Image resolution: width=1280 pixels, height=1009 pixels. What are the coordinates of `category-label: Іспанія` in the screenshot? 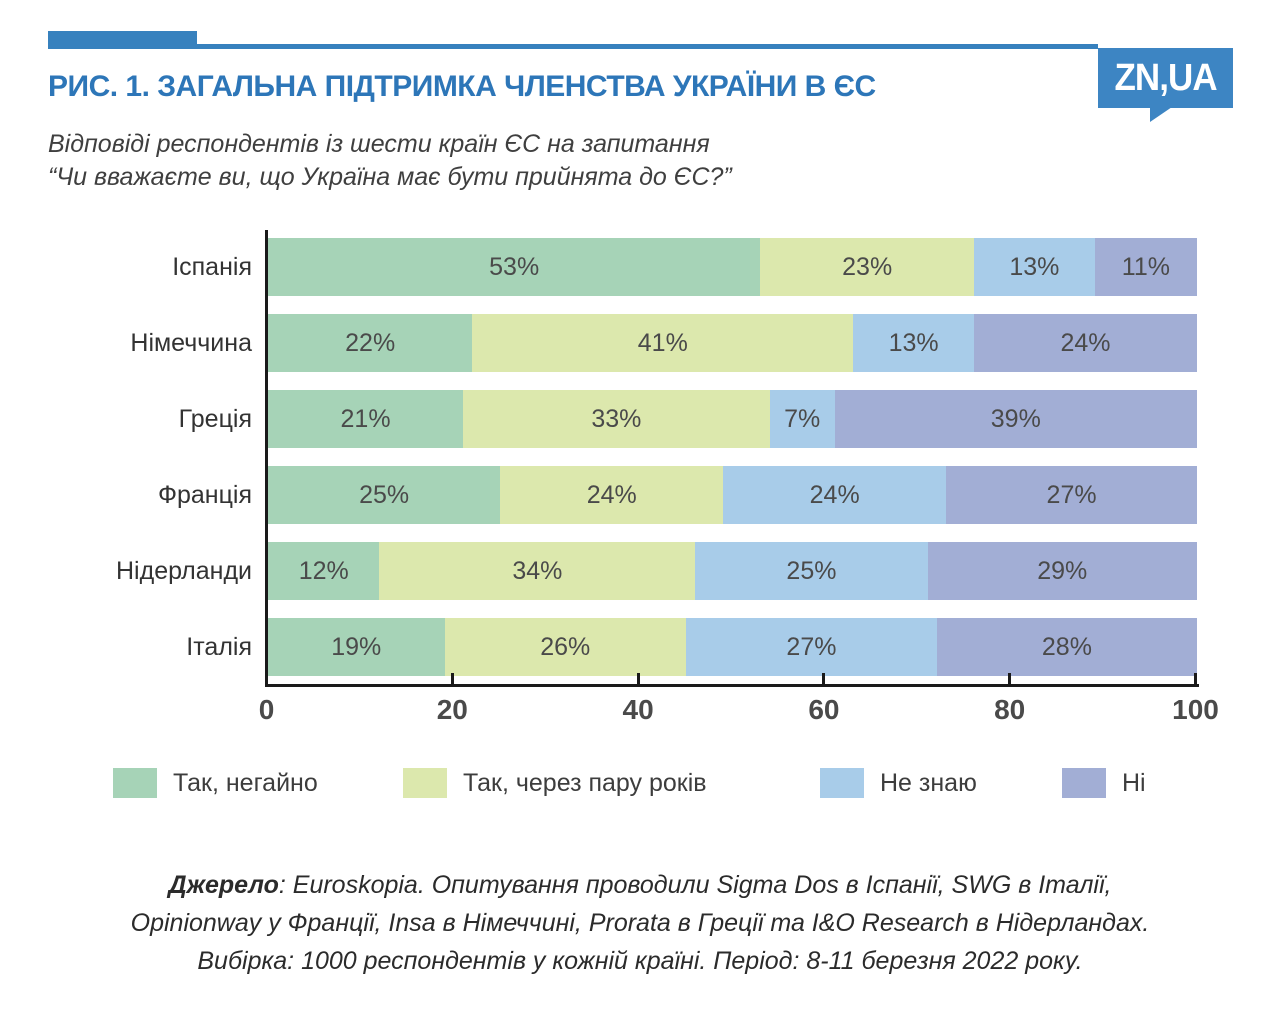 It's located at (212, 267).